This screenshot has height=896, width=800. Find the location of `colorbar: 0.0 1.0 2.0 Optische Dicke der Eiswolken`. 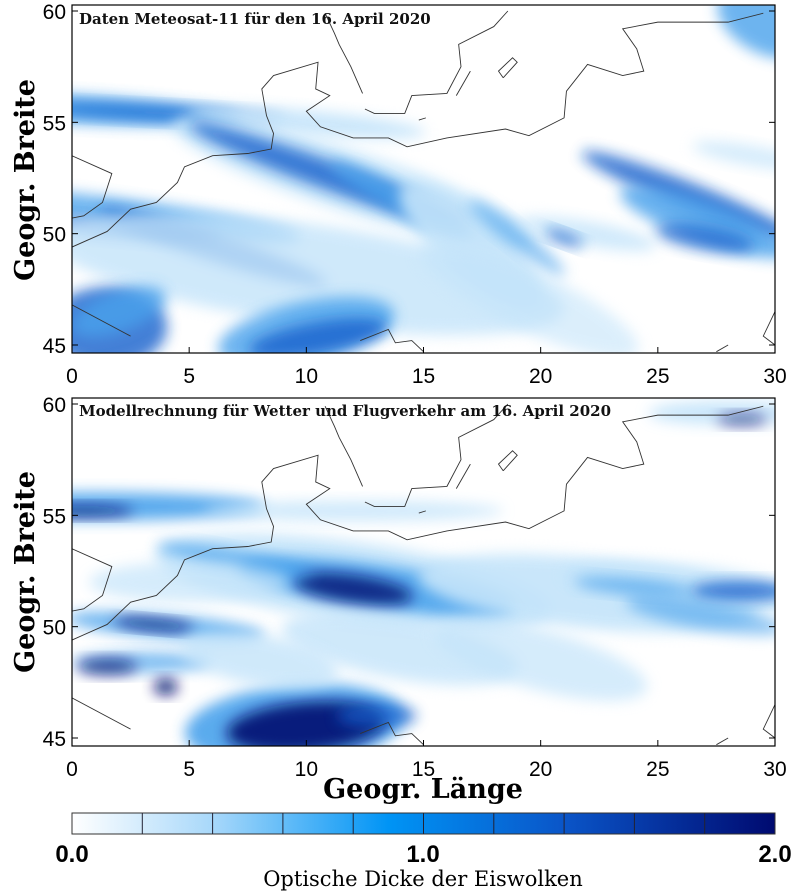

colorbar: 0.0 1.0 2.0 Optische Dicke der Eiswolken is located at coordinates (423, 851).